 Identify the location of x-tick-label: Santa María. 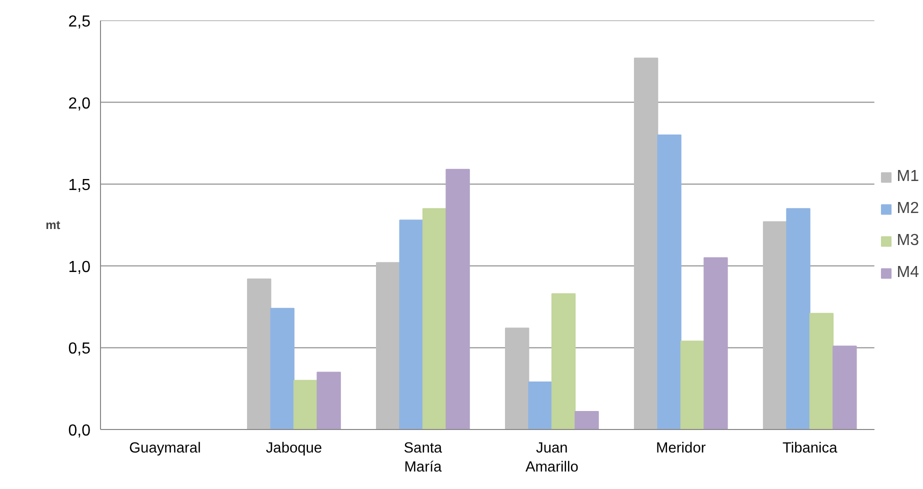
(423, 458).